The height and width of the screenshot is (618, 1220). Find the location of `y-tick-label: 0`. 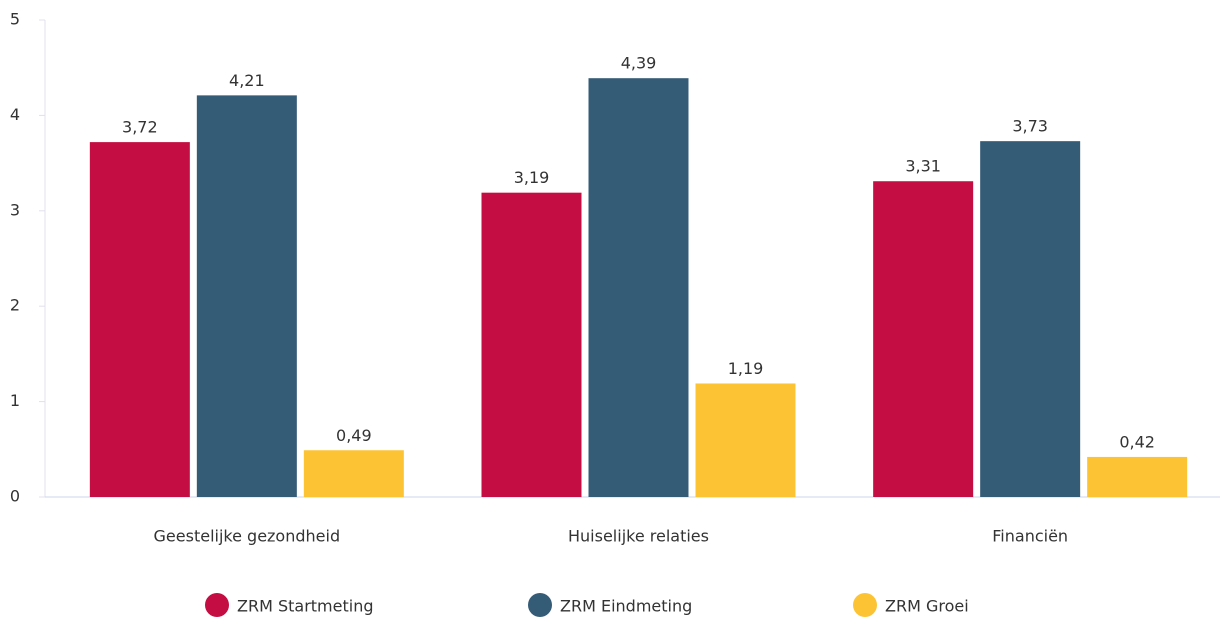

y-tick-label: 0 is located at coordinates (15, 496).